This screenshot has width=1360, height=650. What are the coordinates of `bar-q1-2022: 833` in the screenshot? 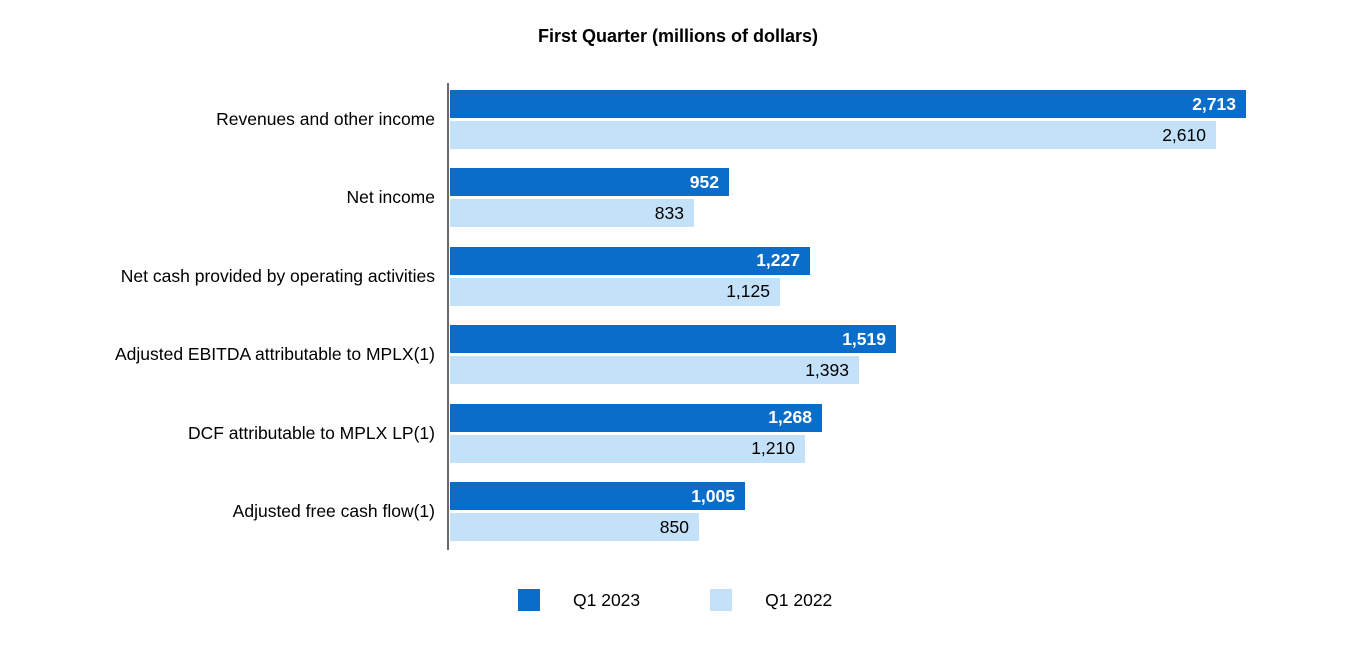 It's located at (572, 213).